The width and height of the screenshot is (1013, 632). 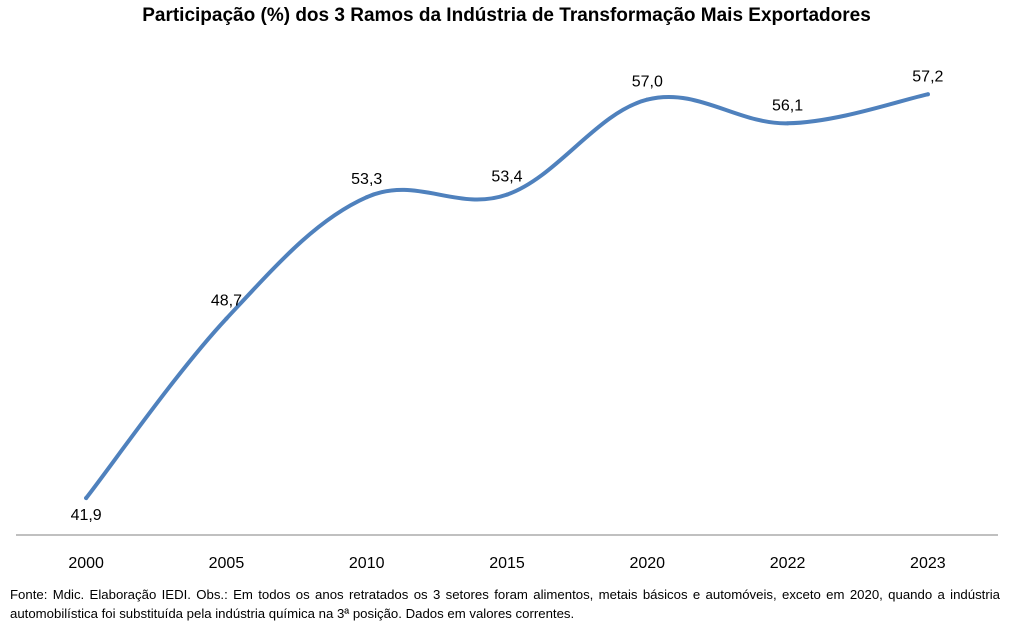 I want to click on data-label: 53,3, so click(x=366, y=179).